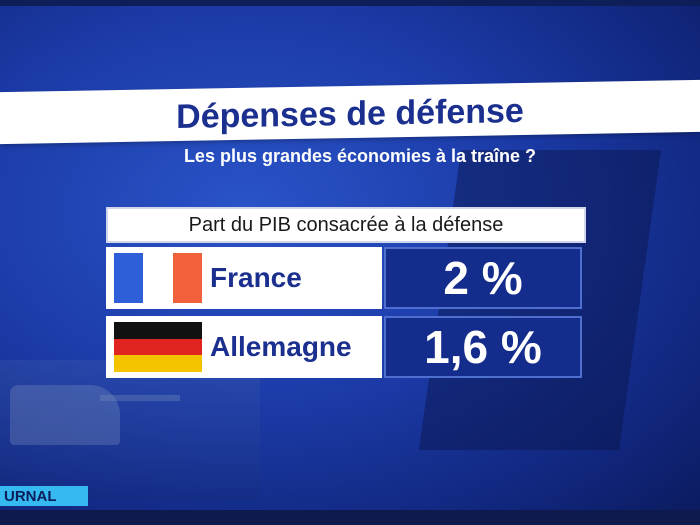 The image size is (700, 525). I want to click on country-name: Allemagne, so click(281, 346).